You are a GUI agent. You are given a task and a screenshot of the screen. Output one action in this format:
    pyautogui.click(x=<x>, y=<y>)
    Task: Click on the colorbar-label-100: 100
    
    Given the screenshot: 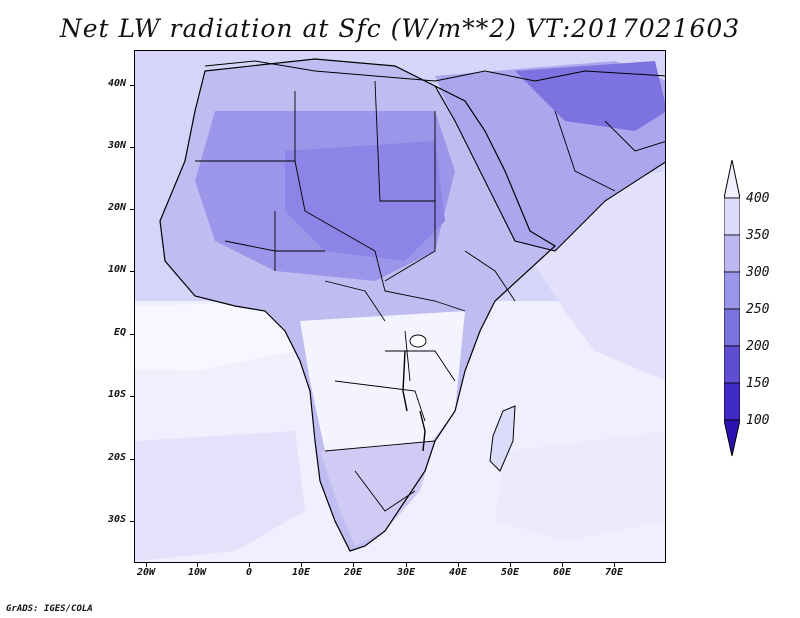 What is the action you would take?
    pyautogui.click(x=758, y=420)
    